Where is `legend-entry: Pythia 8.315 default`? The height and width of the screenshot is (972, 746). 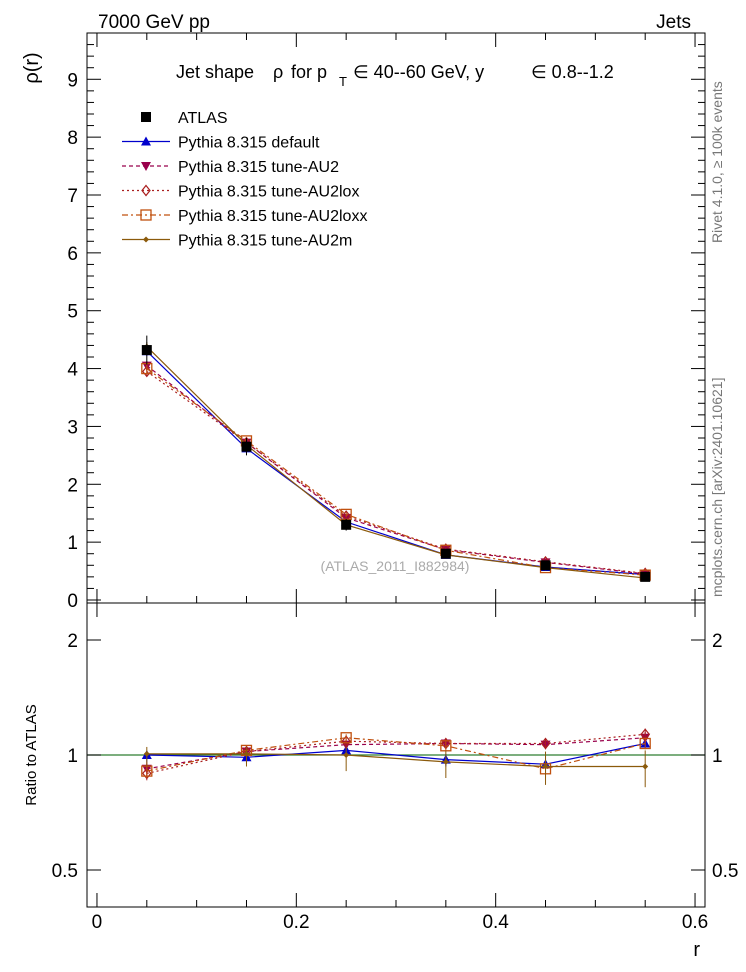 legend-entry: Pythia 8.315 default is located at coordinates (221, 143).